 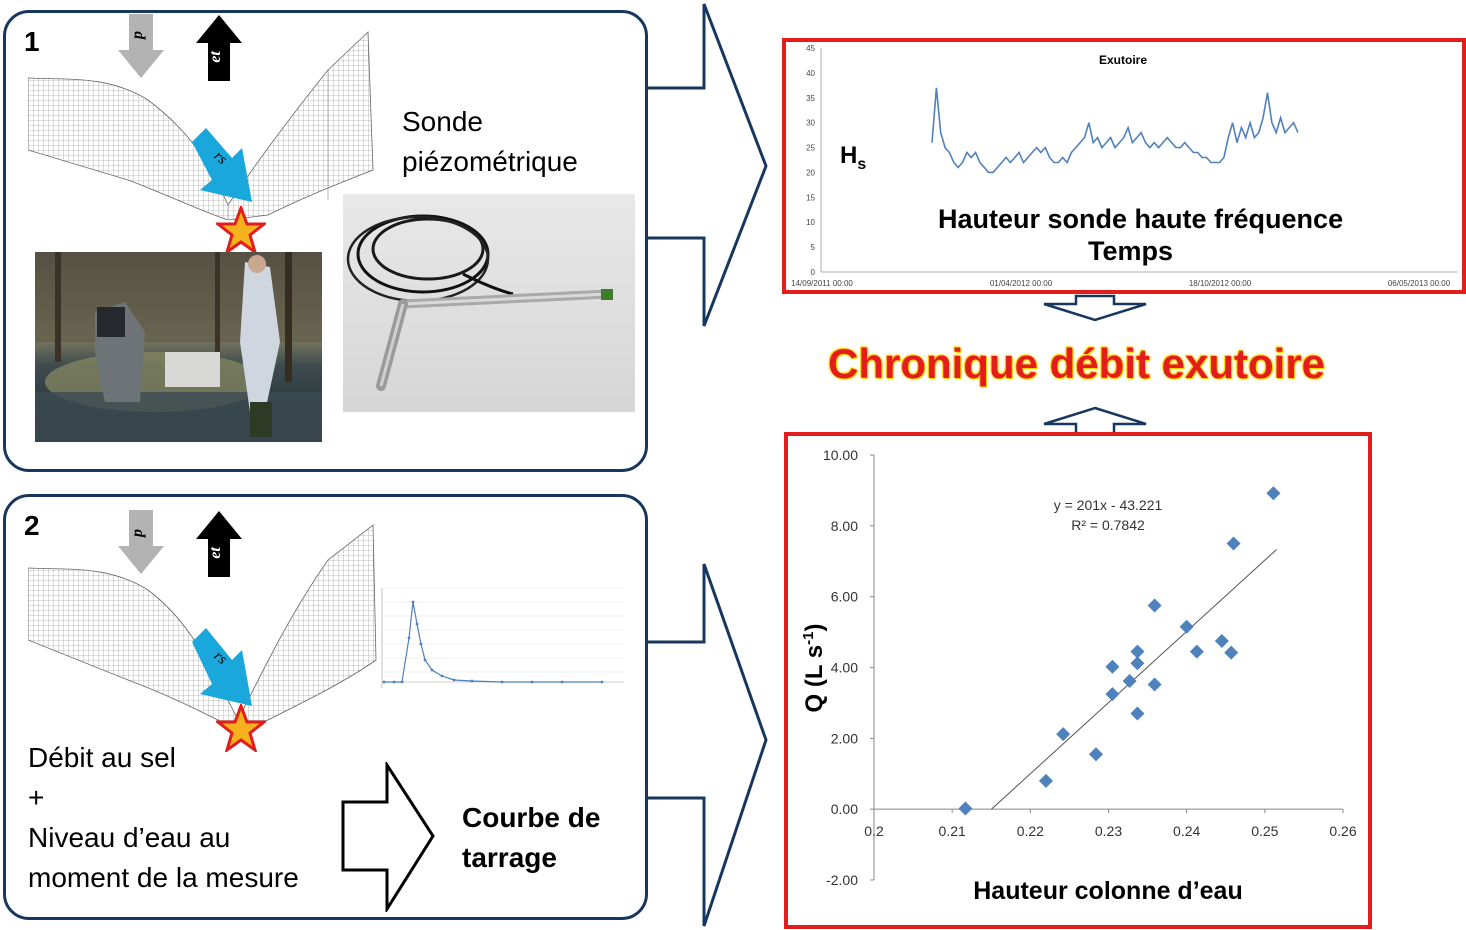 What do you see at coordinates (810, 73) in the screenshot?
I see `ts-y-tick-label: 40` at bounding box center [810, 73].